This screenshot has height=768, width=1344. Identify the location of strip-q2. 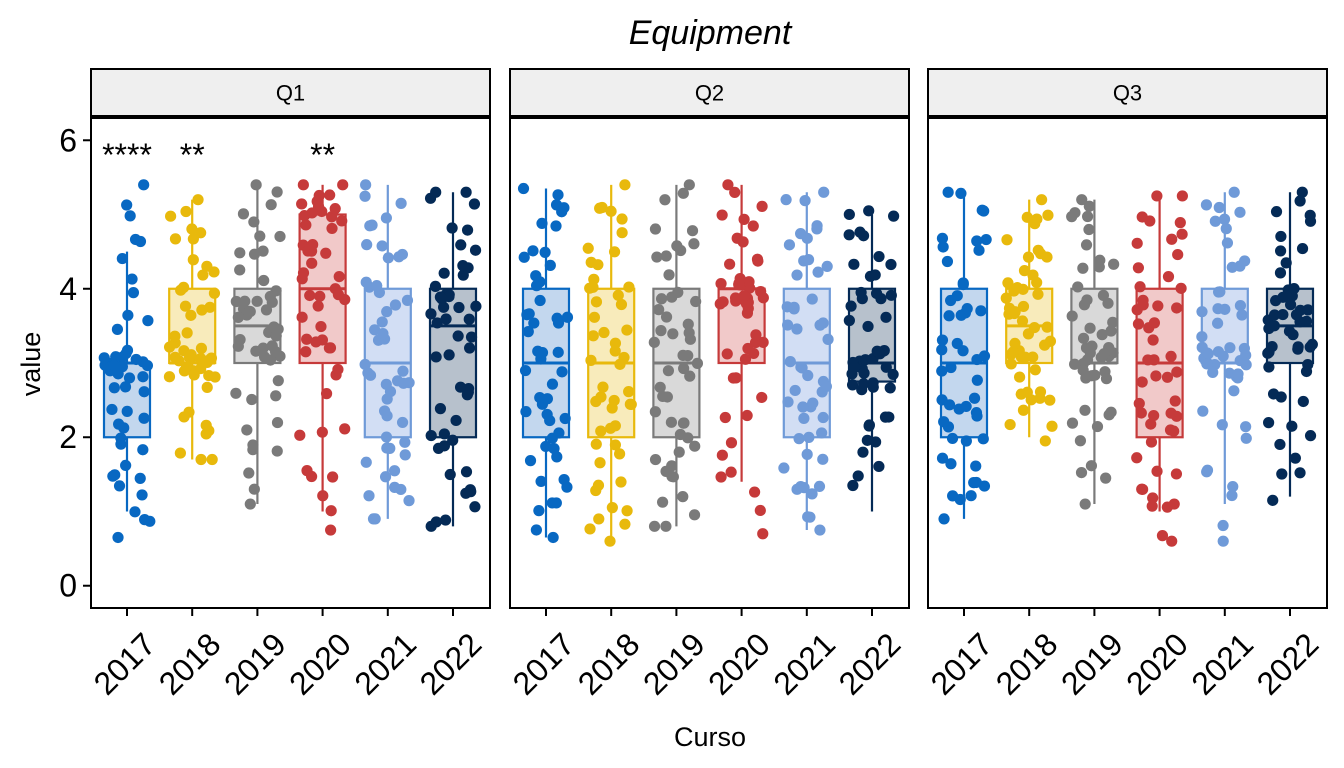
(709, 92).